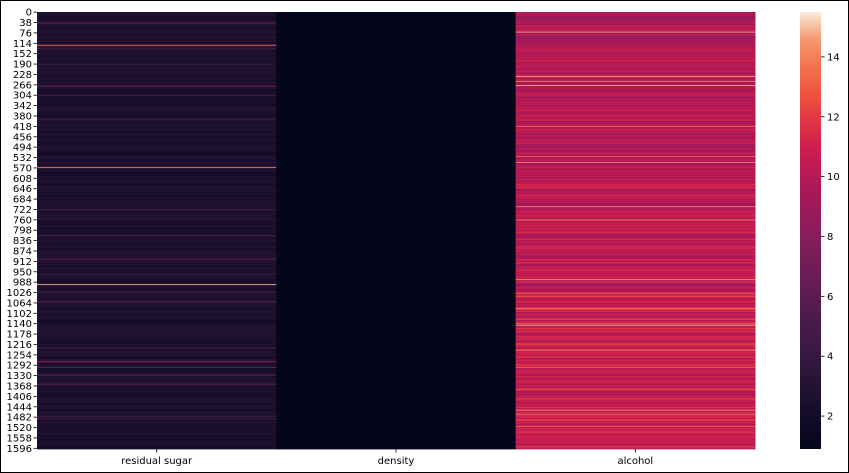 The height and width of the screenshot is (473, 849). What do you see at coordinates (19, 407) in the screenshot?
I see `y-tick-label: 1444` at bounding box center [19, 407].